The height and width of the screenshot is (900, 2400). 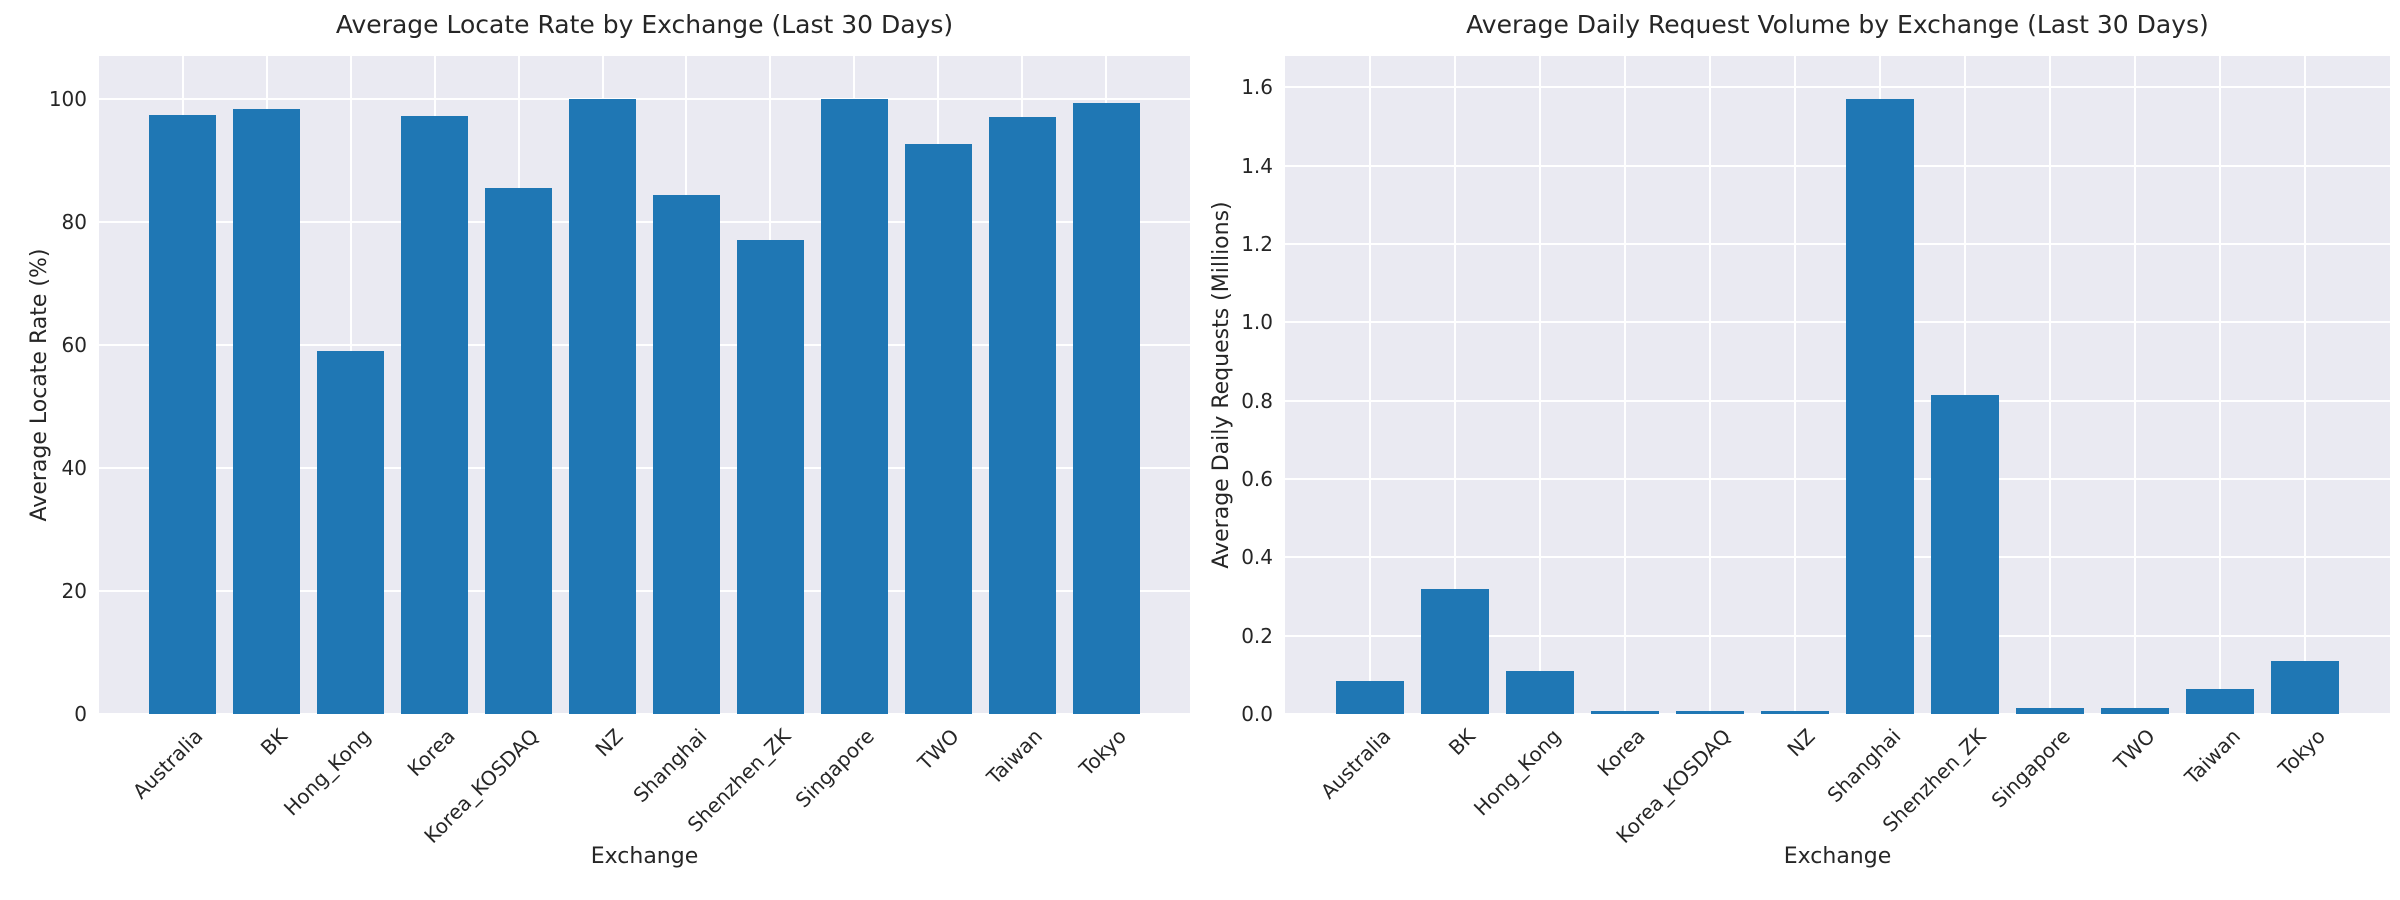 What do you see at coordinates (74, 345) in the screenshot?
I see `y-tick-label: 60` at bounding box center [74, 345].